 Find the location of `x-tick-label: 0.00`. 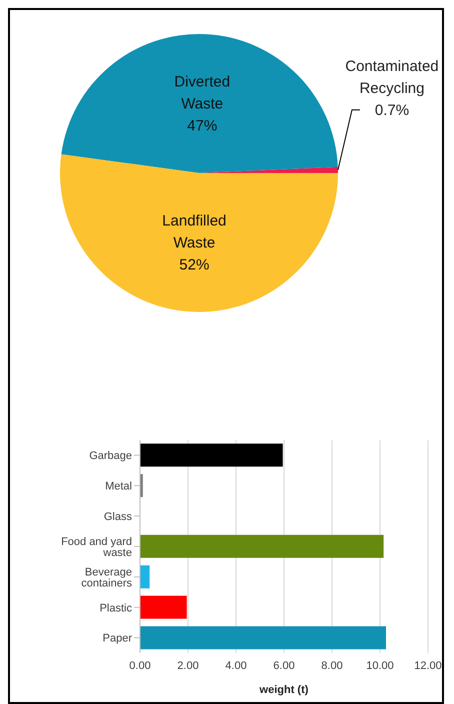

x-tick-label: 0.00 is located at coordinates (140, 666).